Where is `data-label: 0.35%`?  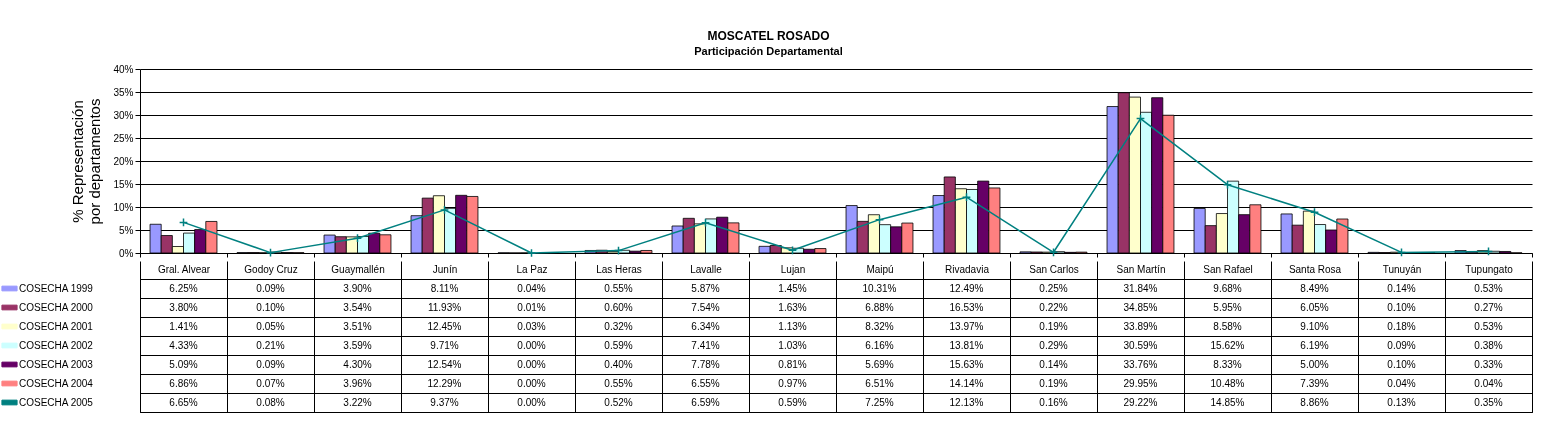
data-label: 0.35% is located at coordinates (1488, 402).